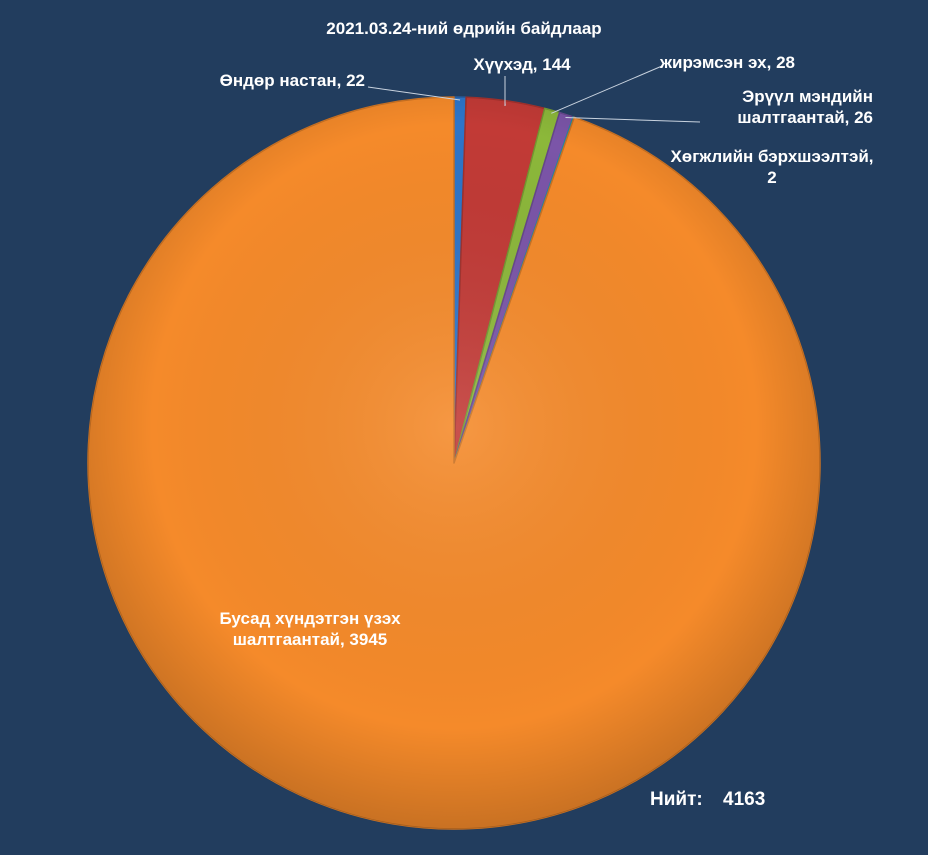 Image resolution: width=928 pixels, height=855 pixels. Describe the element at coordinates (414, 93) in the screenshot. I see `leader-line` at that location.